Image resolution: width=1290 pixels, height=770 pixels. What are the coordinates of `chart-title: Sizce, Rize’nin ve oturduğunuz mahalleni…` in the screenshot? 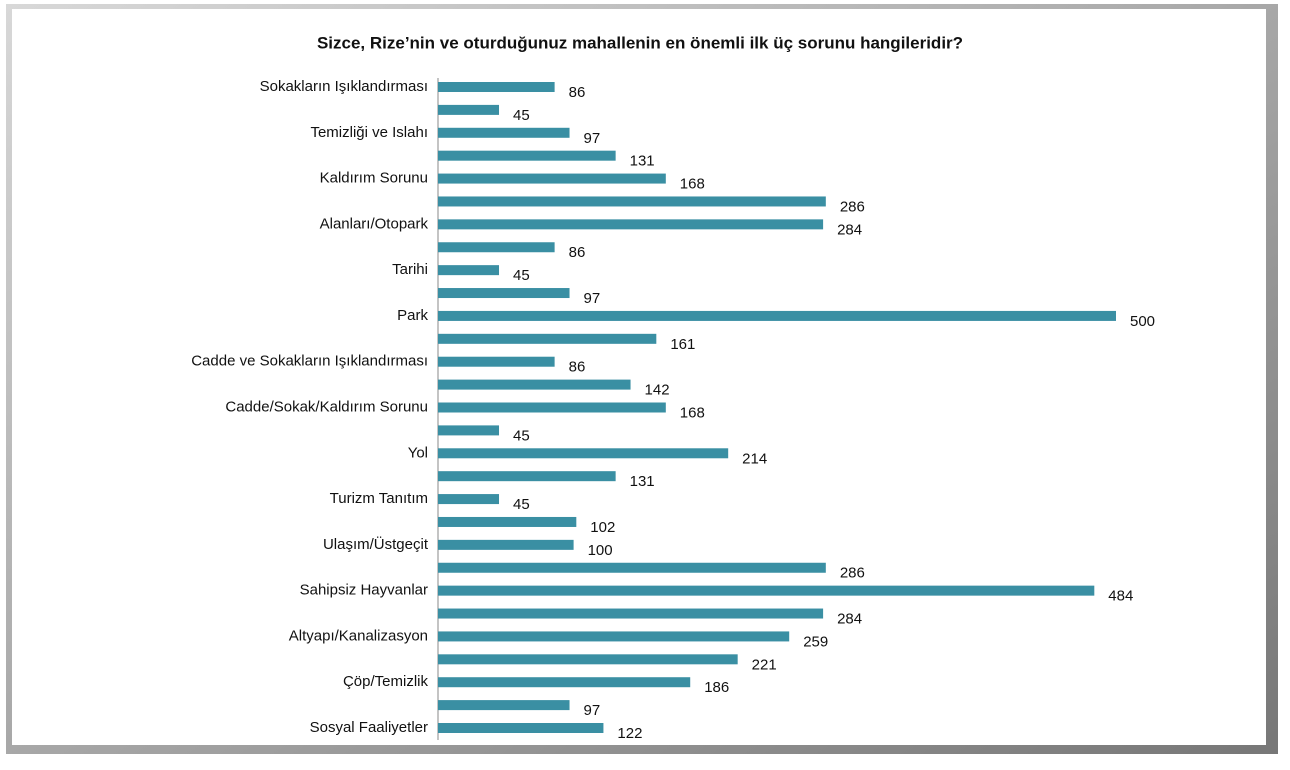 It's located at (640, 42).